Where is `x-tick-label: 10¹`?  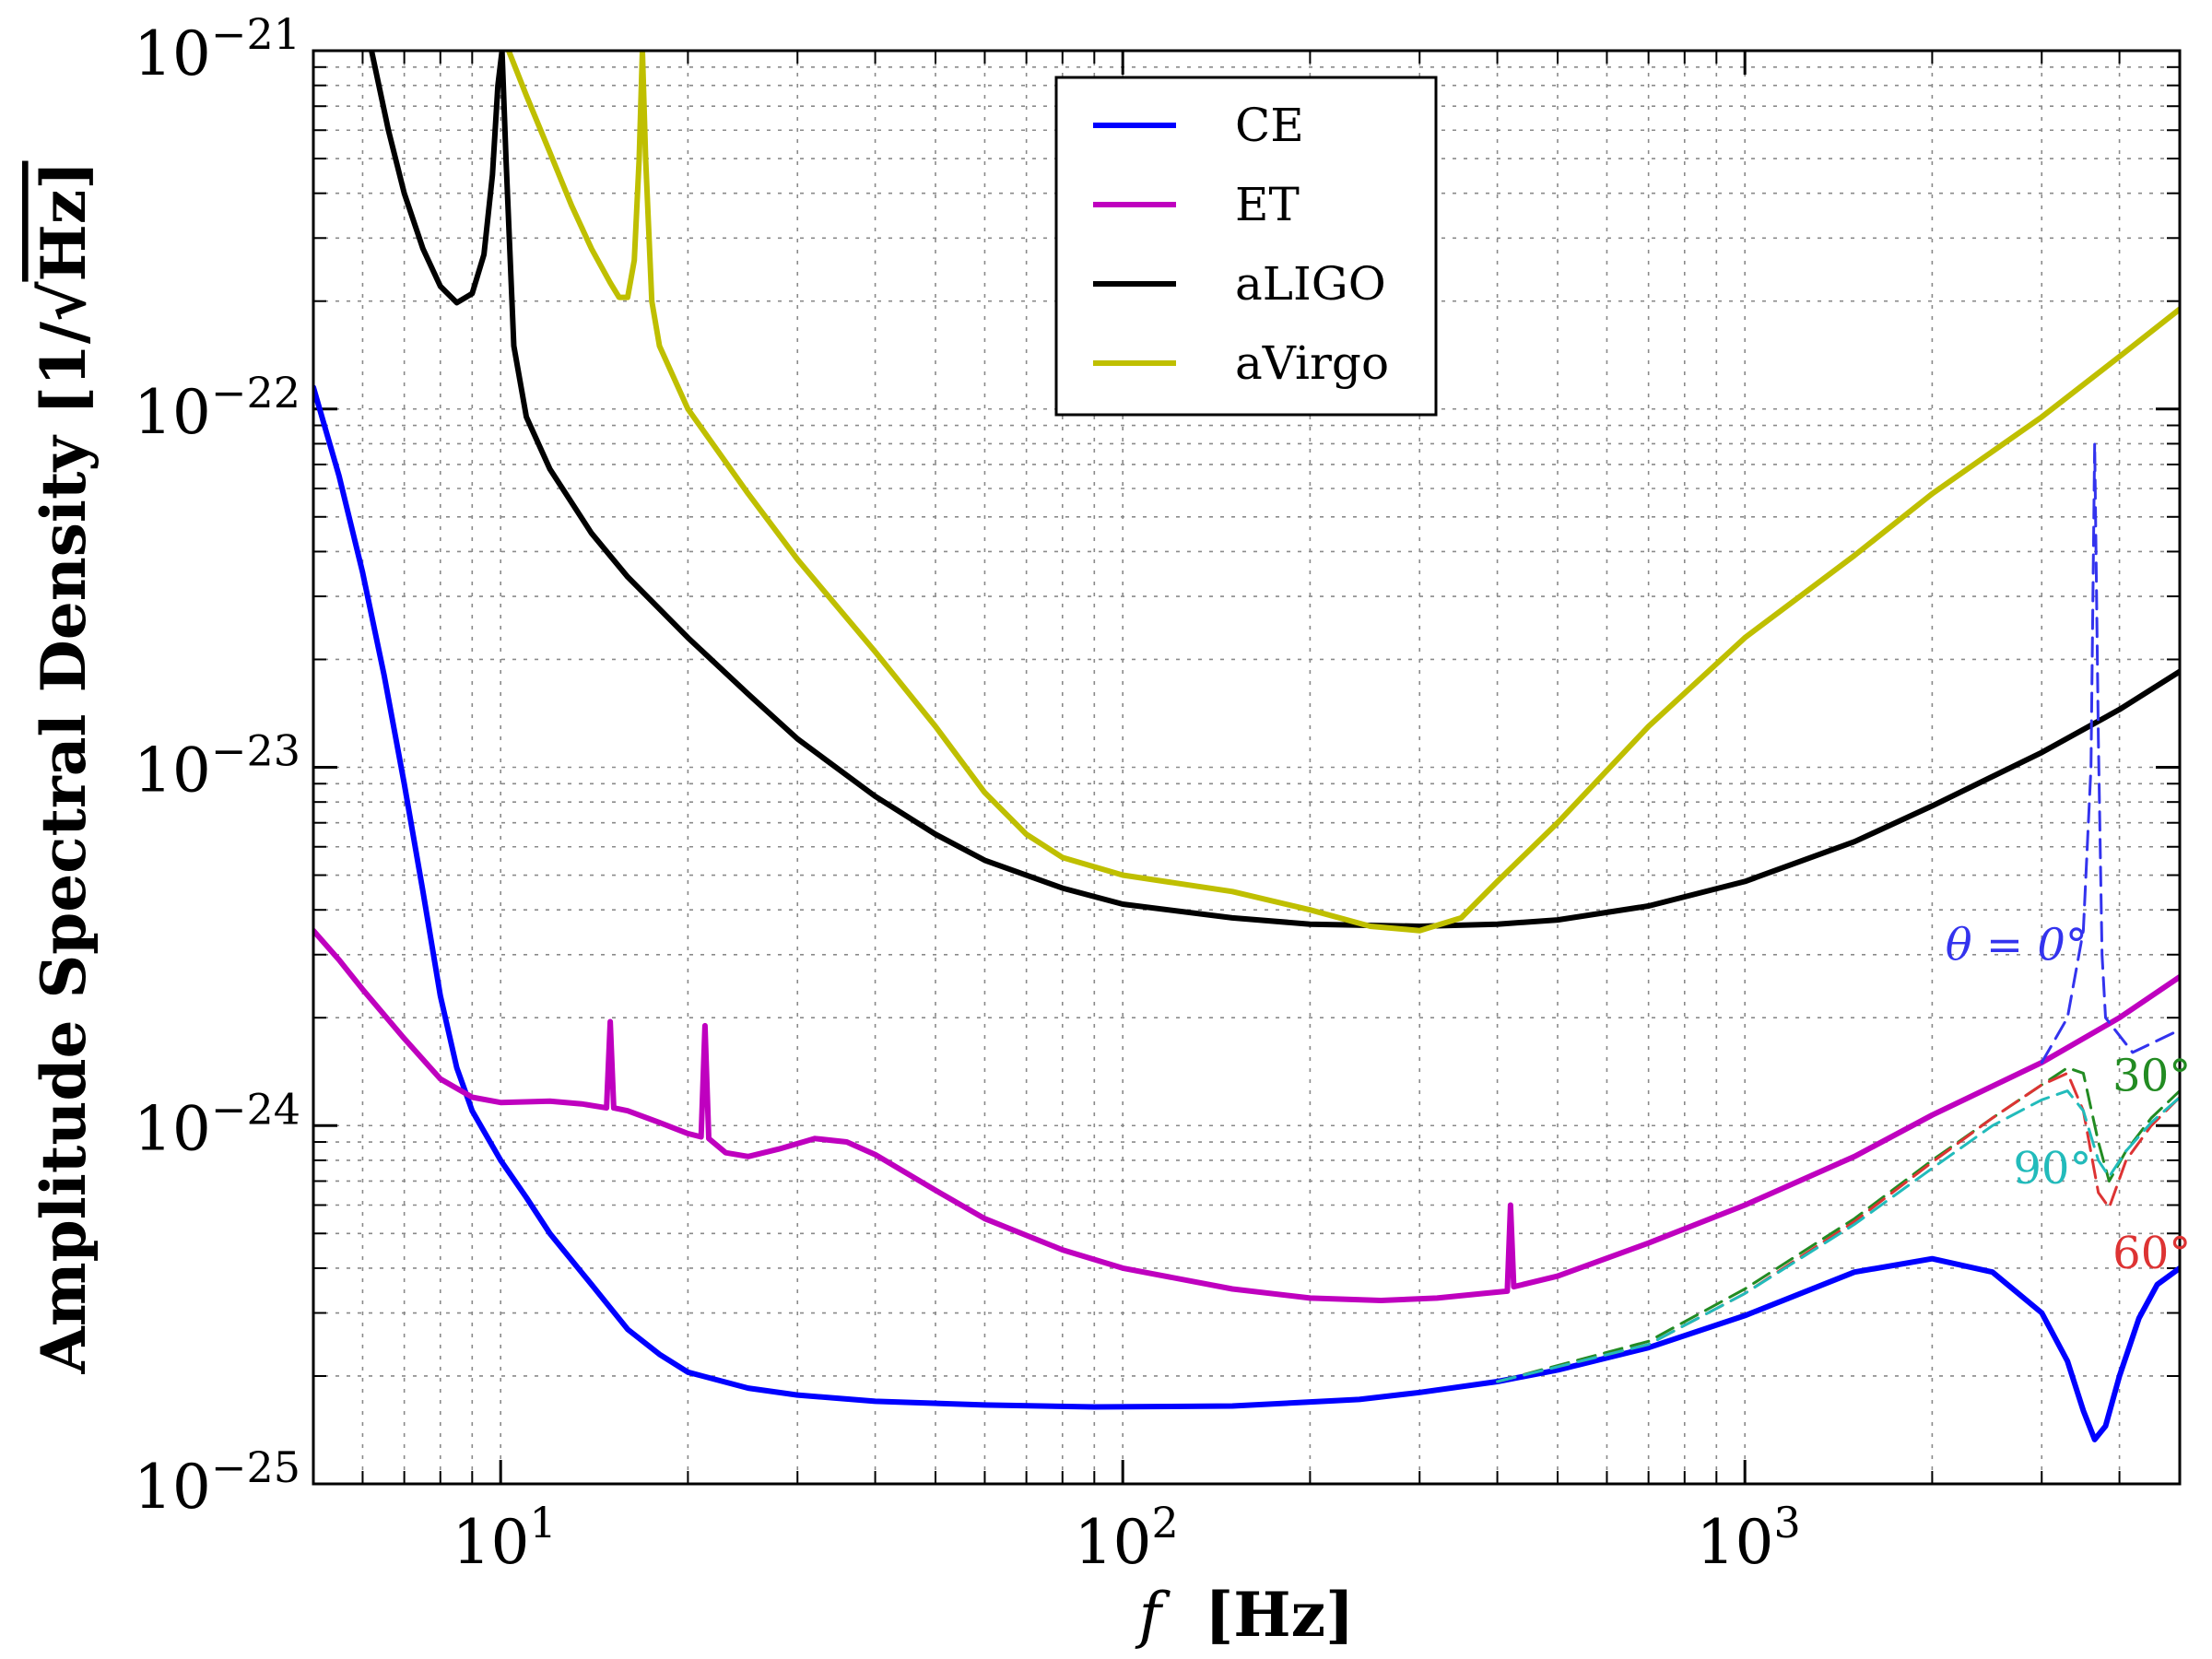
x-tick-label: 10¹ is located at coordinates (505, 1538).